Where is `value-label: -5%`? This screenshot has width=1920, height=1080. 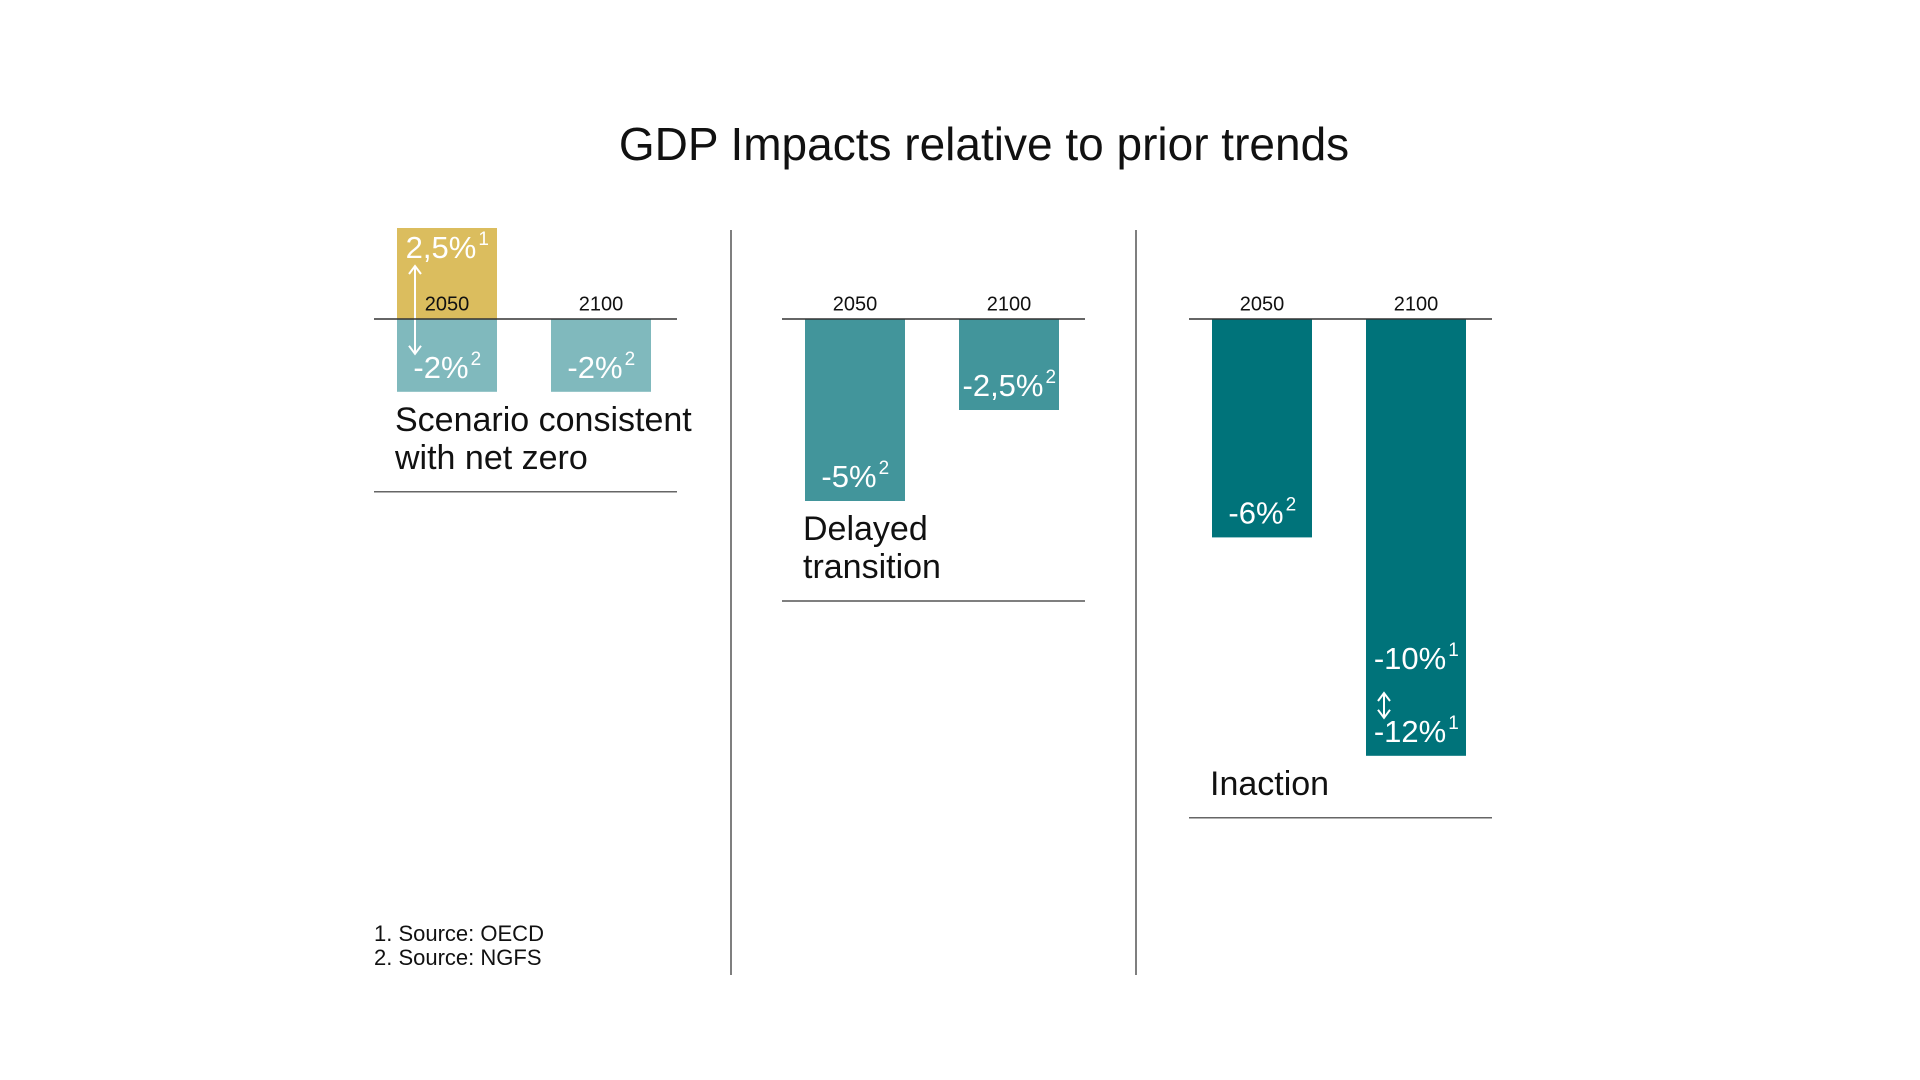
value-label: -5% is located at coordinates (848, 476).